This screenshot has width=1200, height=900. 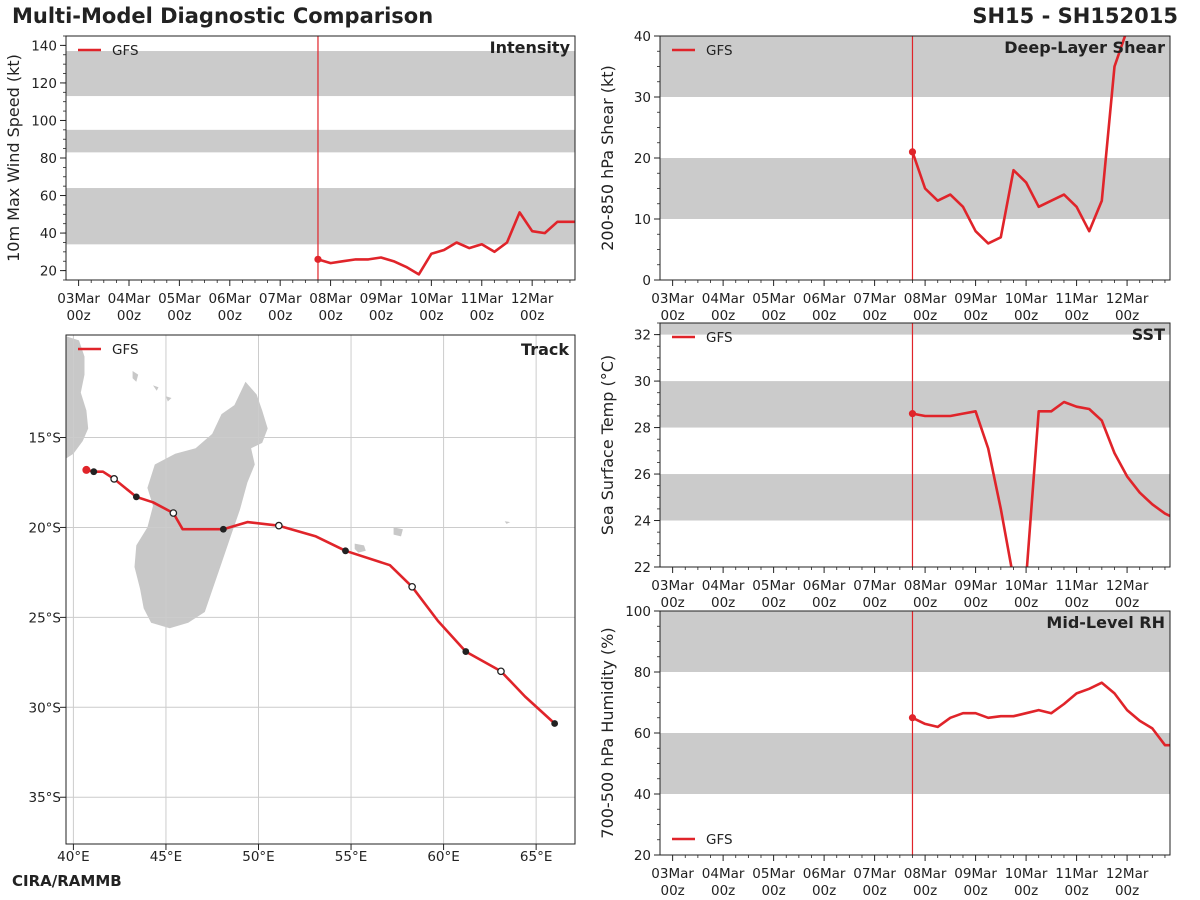 What do you see at coordinates (1127, 299) in the screenshot?
I see `shear-x-tick-label: 12Mar` at bounding box center [1127, 299].